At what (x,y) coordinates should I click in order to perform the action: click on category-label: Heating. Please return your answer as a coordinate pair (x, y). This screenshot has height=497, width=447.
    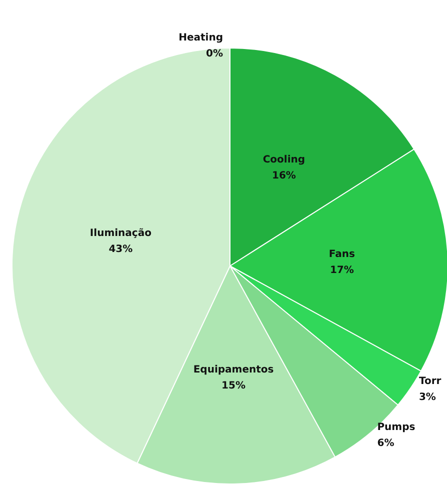
    Looking at the image, I should click on (200, 38).